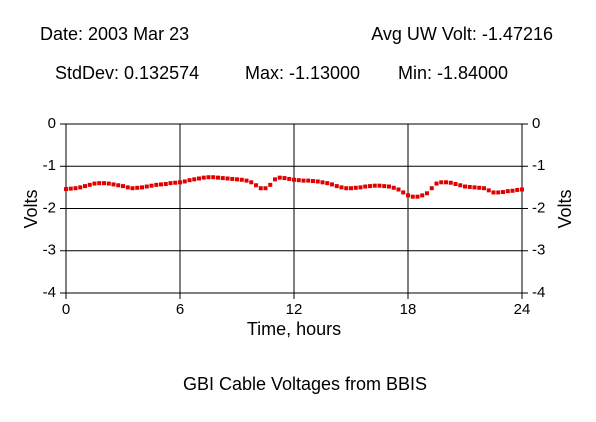 Image resolution: width=596 pixels, height=422 pixels. Describe the element at coordinates (408, 309) in the screenshot. I see `x-tick-label: 18` at that location.